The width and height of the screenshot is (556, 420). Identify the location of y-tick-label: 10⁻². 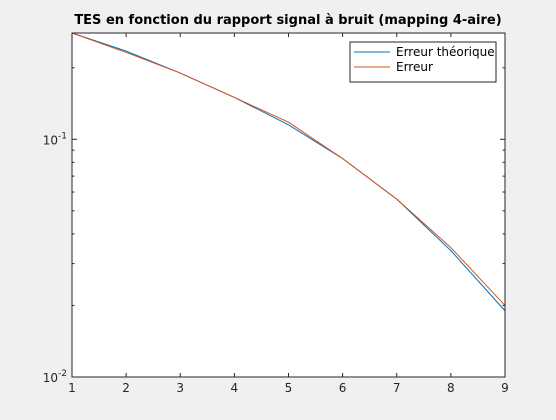
(55, 377).